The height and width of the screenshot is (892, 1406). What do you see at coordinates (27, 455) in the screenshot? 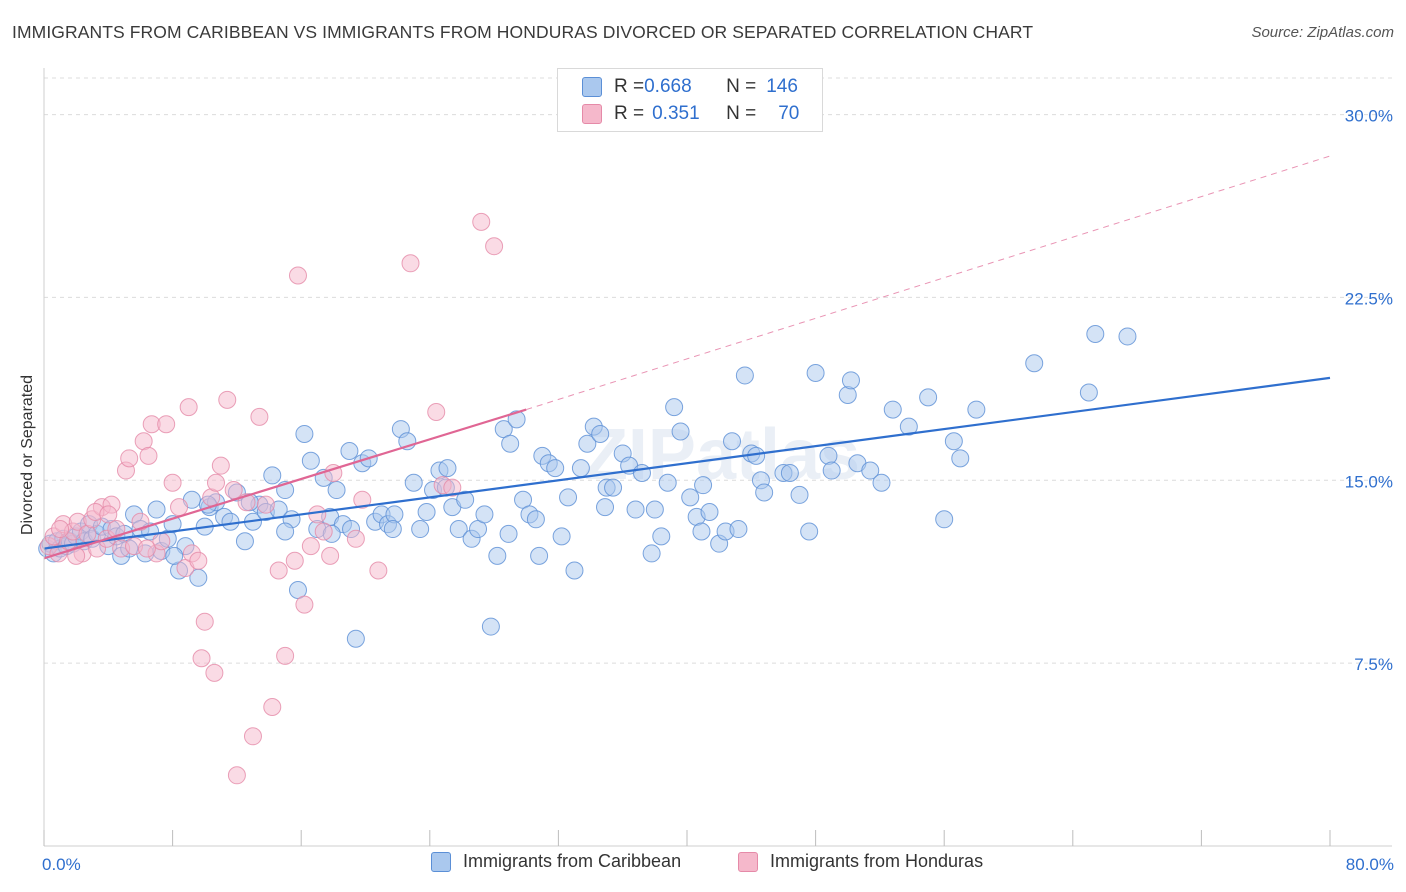
I see `y-axis-label: Divorced or Separated` at bounding box center [27, 455].